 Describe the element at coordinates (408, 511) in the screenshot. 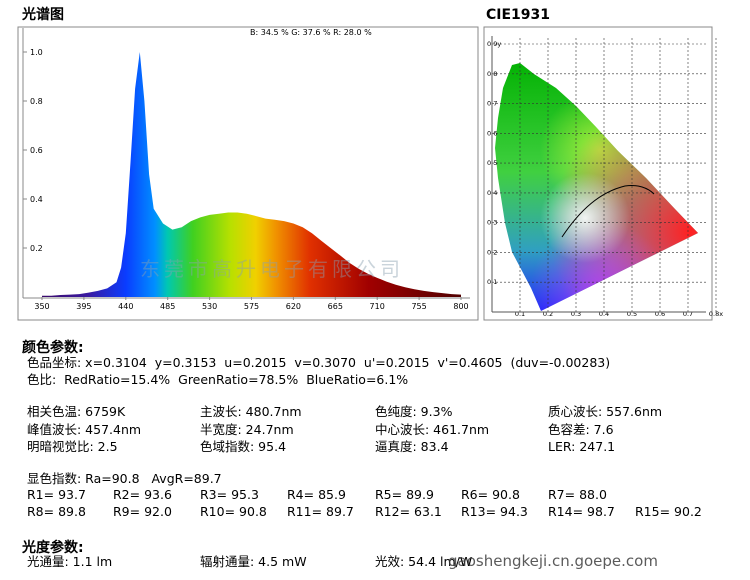

I see `param-text: R12= 63.1` at that location.